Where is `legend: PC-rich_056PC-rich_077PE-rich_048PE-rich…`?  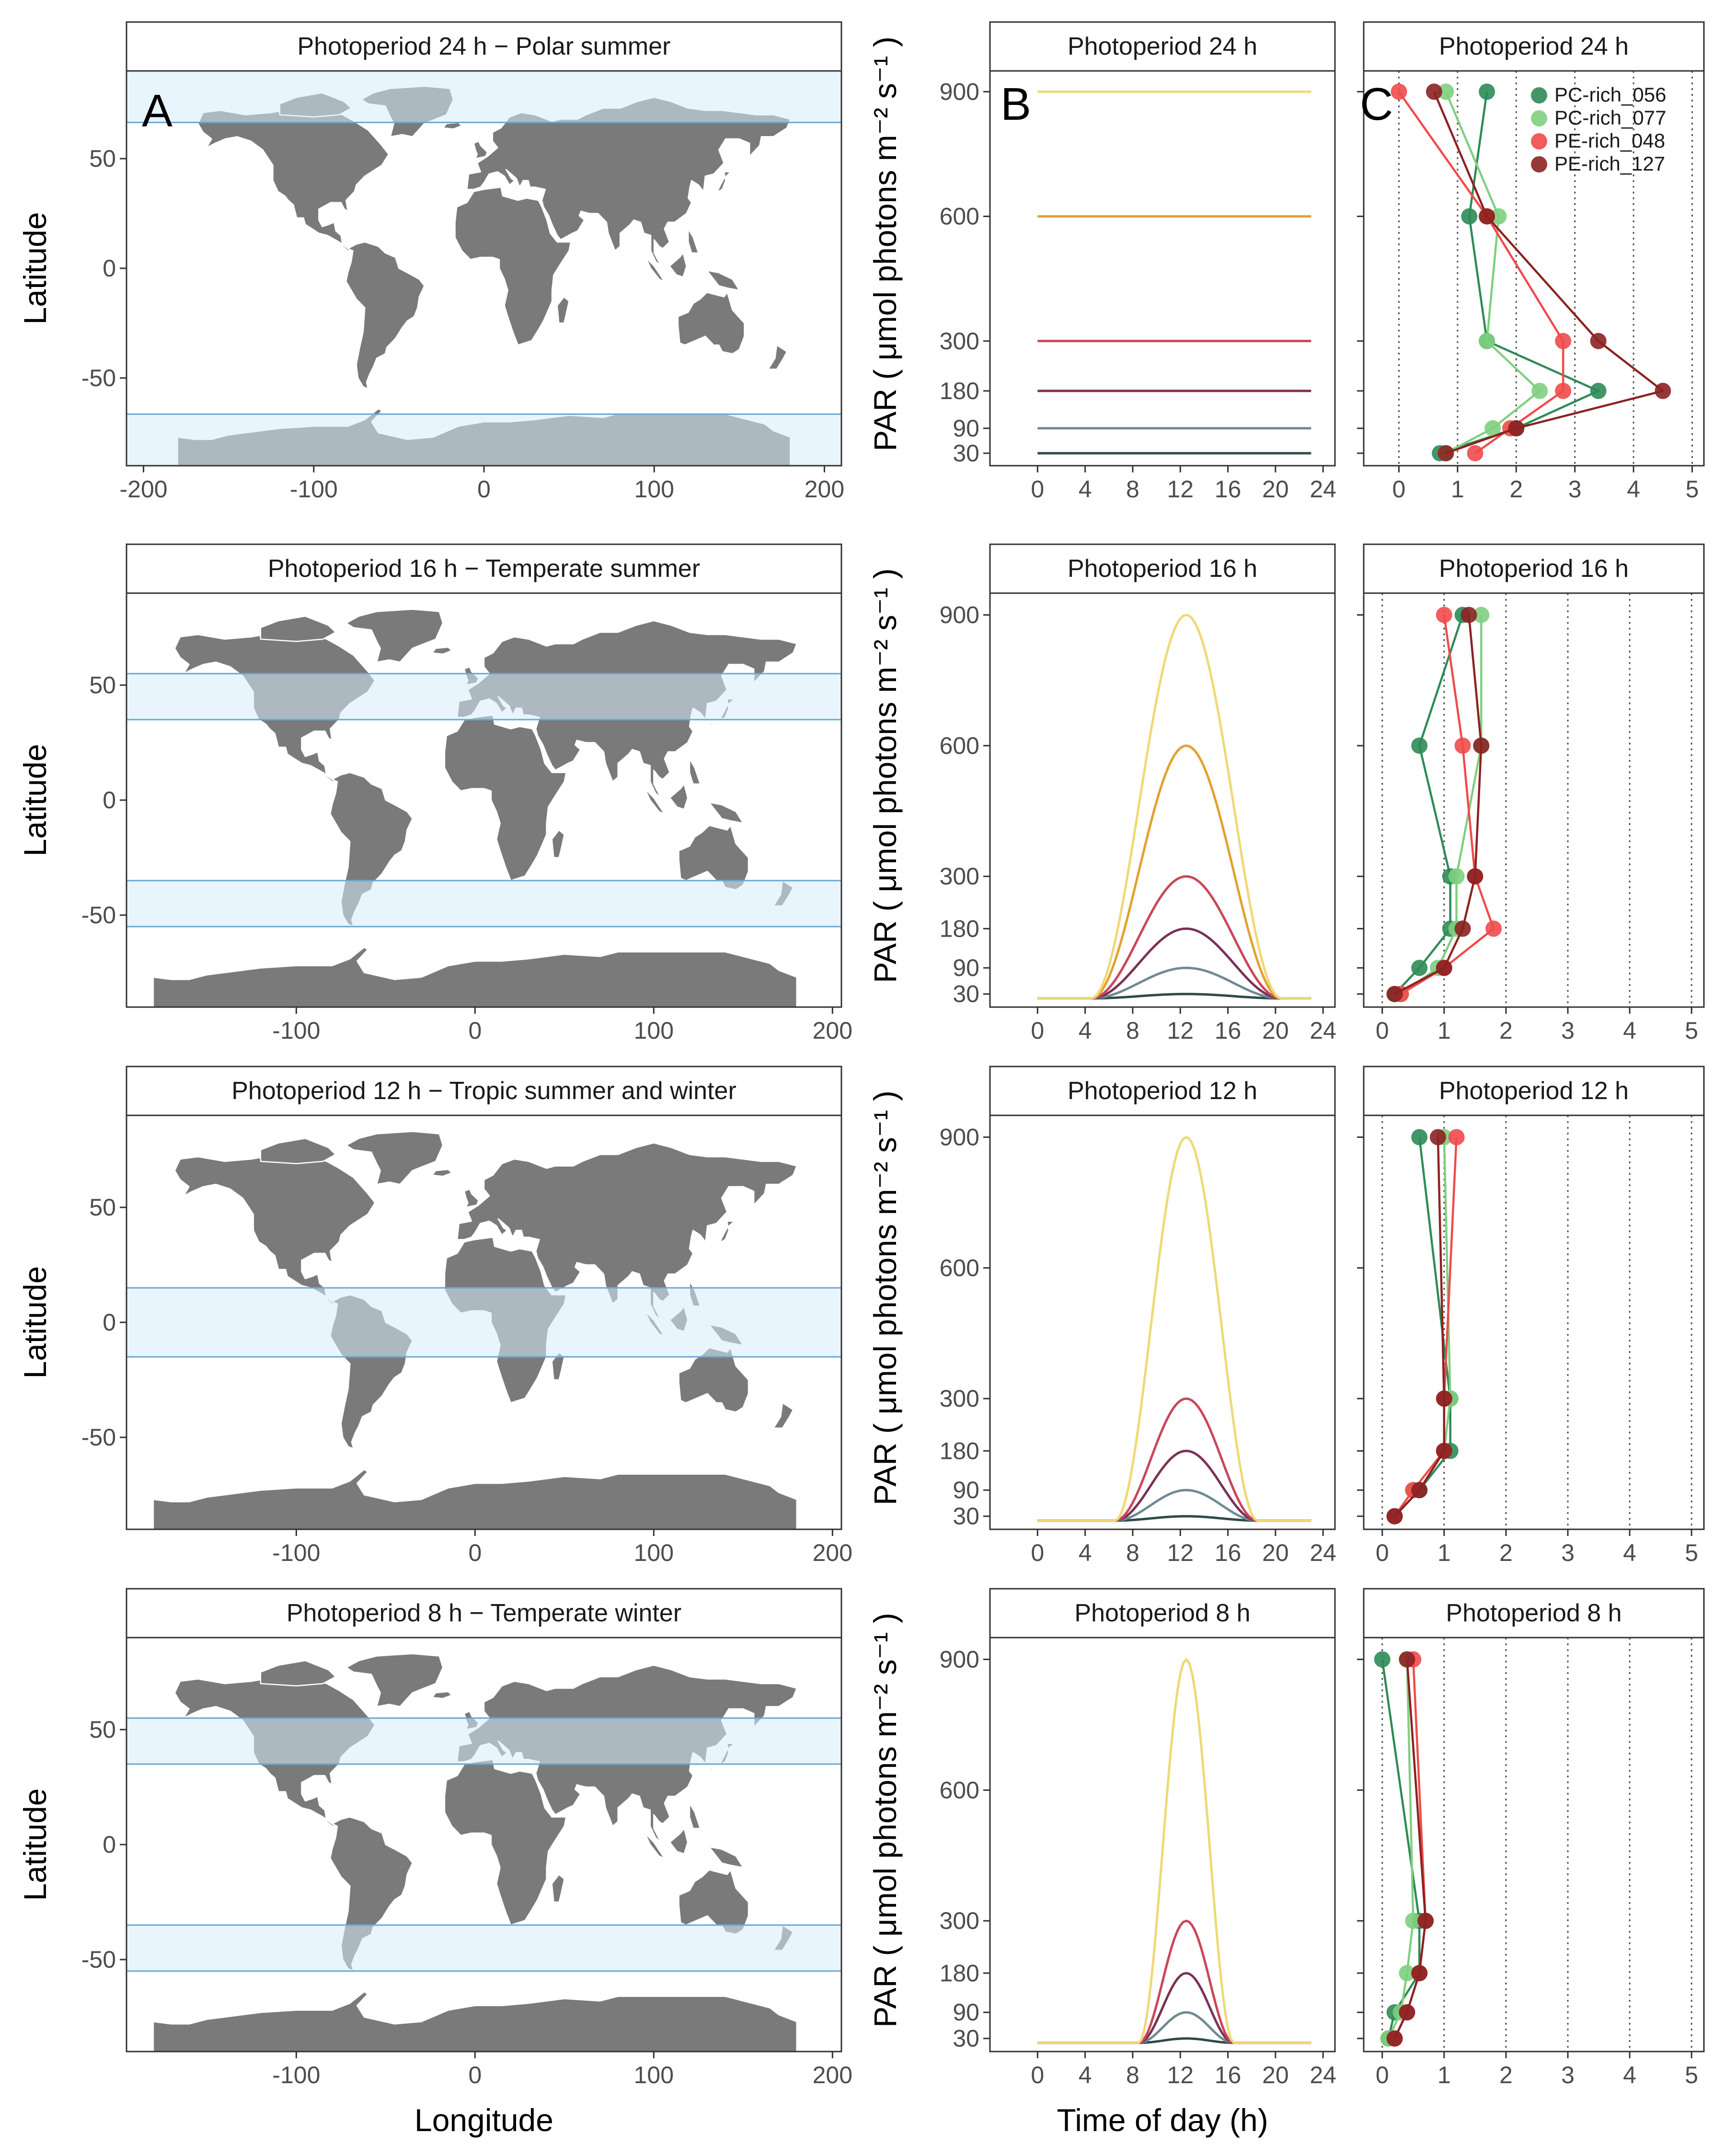 legend: PC-rich_056PC-rich_077PE-rich_048PE-rich… is located at coordinates (1598, 129).